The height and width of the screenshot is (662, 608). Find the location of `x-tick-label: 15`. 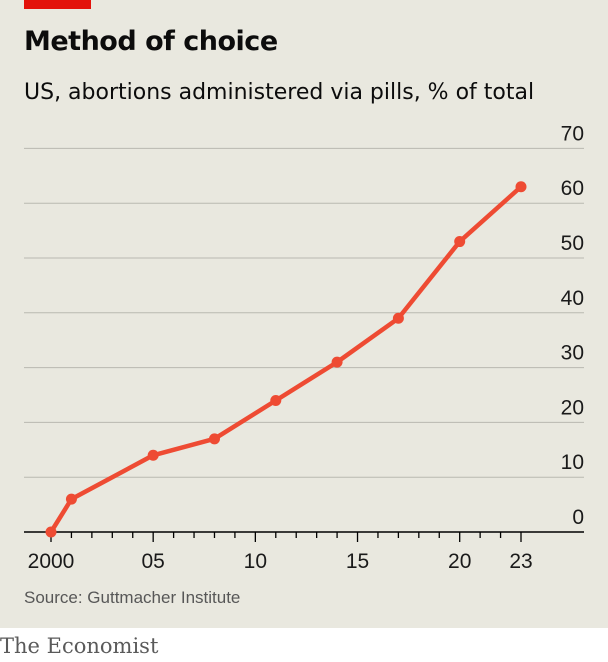

x-tick-label: 15 is located at coordinates (357, 561).